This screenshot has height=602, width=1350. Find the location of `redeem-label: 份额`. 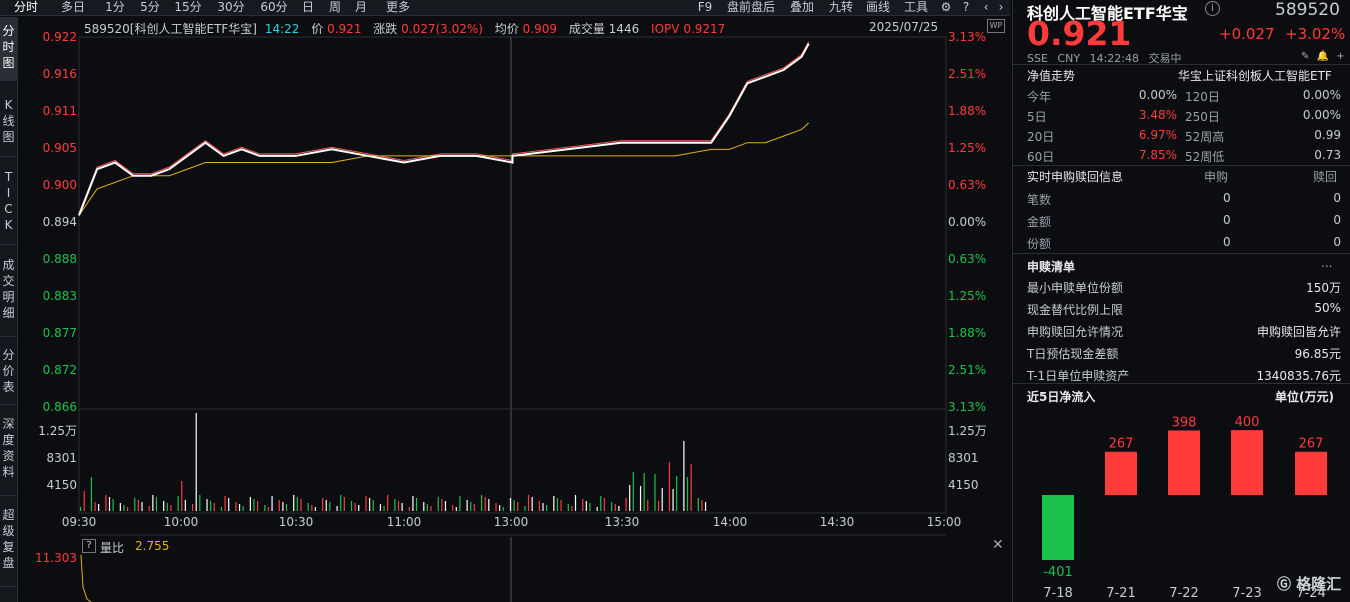

redeem-label: 份额 is located at coordinates (1039, 244).